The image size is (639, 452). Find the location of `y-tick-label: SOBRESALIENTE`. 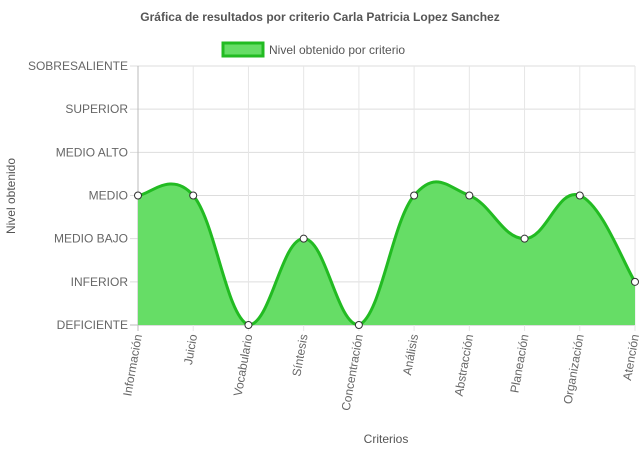

y-tick-label: SOBRESALIENTE is located at coordinates (78, 66).